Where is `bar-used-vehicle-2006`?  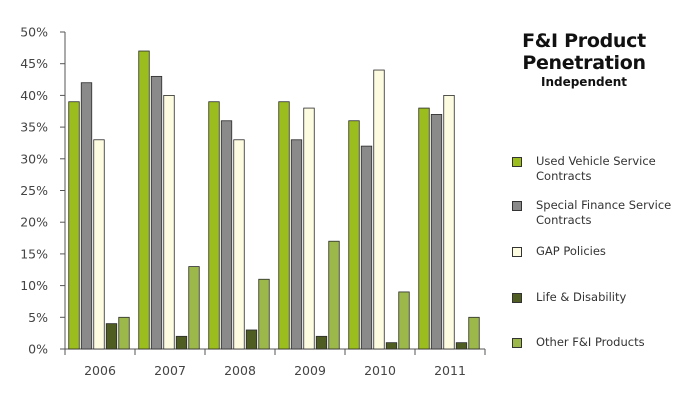
bar-used-vehicle-2006 is located at coordinates (74, 225).